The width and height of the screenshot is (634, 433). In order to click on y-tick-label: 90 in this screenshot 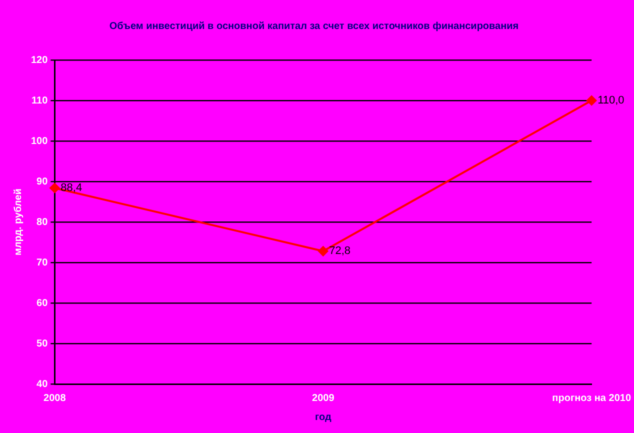, I will do `click(42, 182)`.